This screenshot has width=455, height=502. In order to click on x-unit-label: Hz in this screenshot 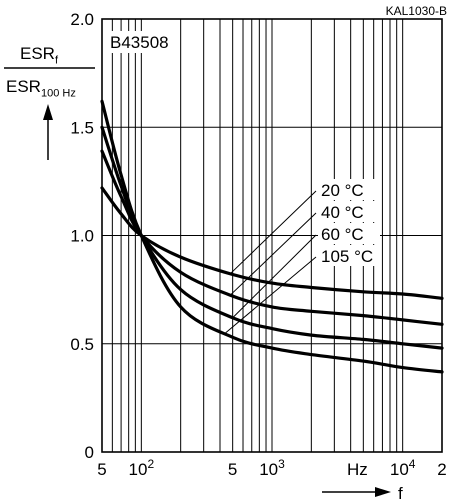, I will do `click(357, 469)`.